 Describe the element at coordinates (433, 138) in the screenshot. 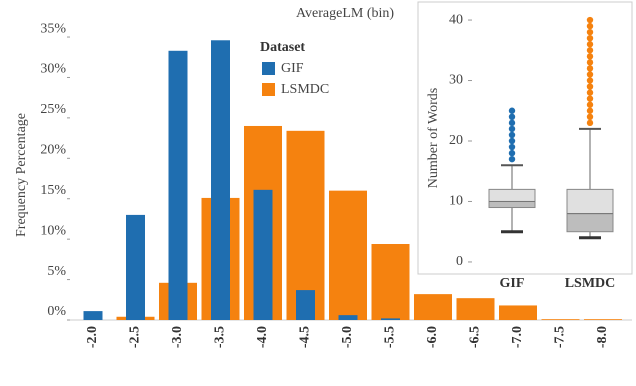

I see `y-axis-label: Number of Words` at that location.